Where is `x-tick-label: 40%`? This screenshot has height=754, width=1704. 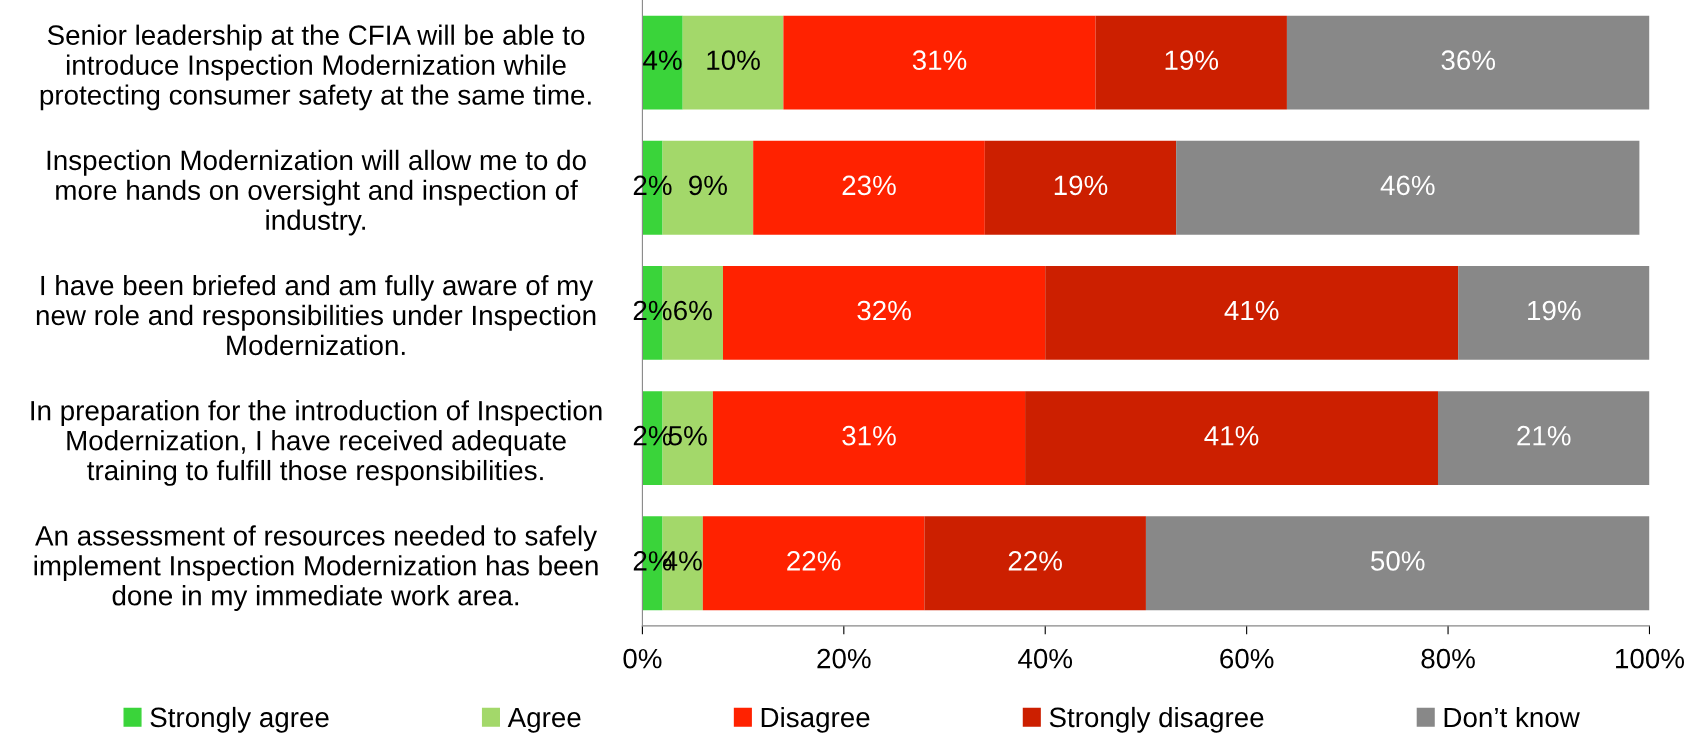 x-tick-label: 40% is located at coordinates (1045, 658).